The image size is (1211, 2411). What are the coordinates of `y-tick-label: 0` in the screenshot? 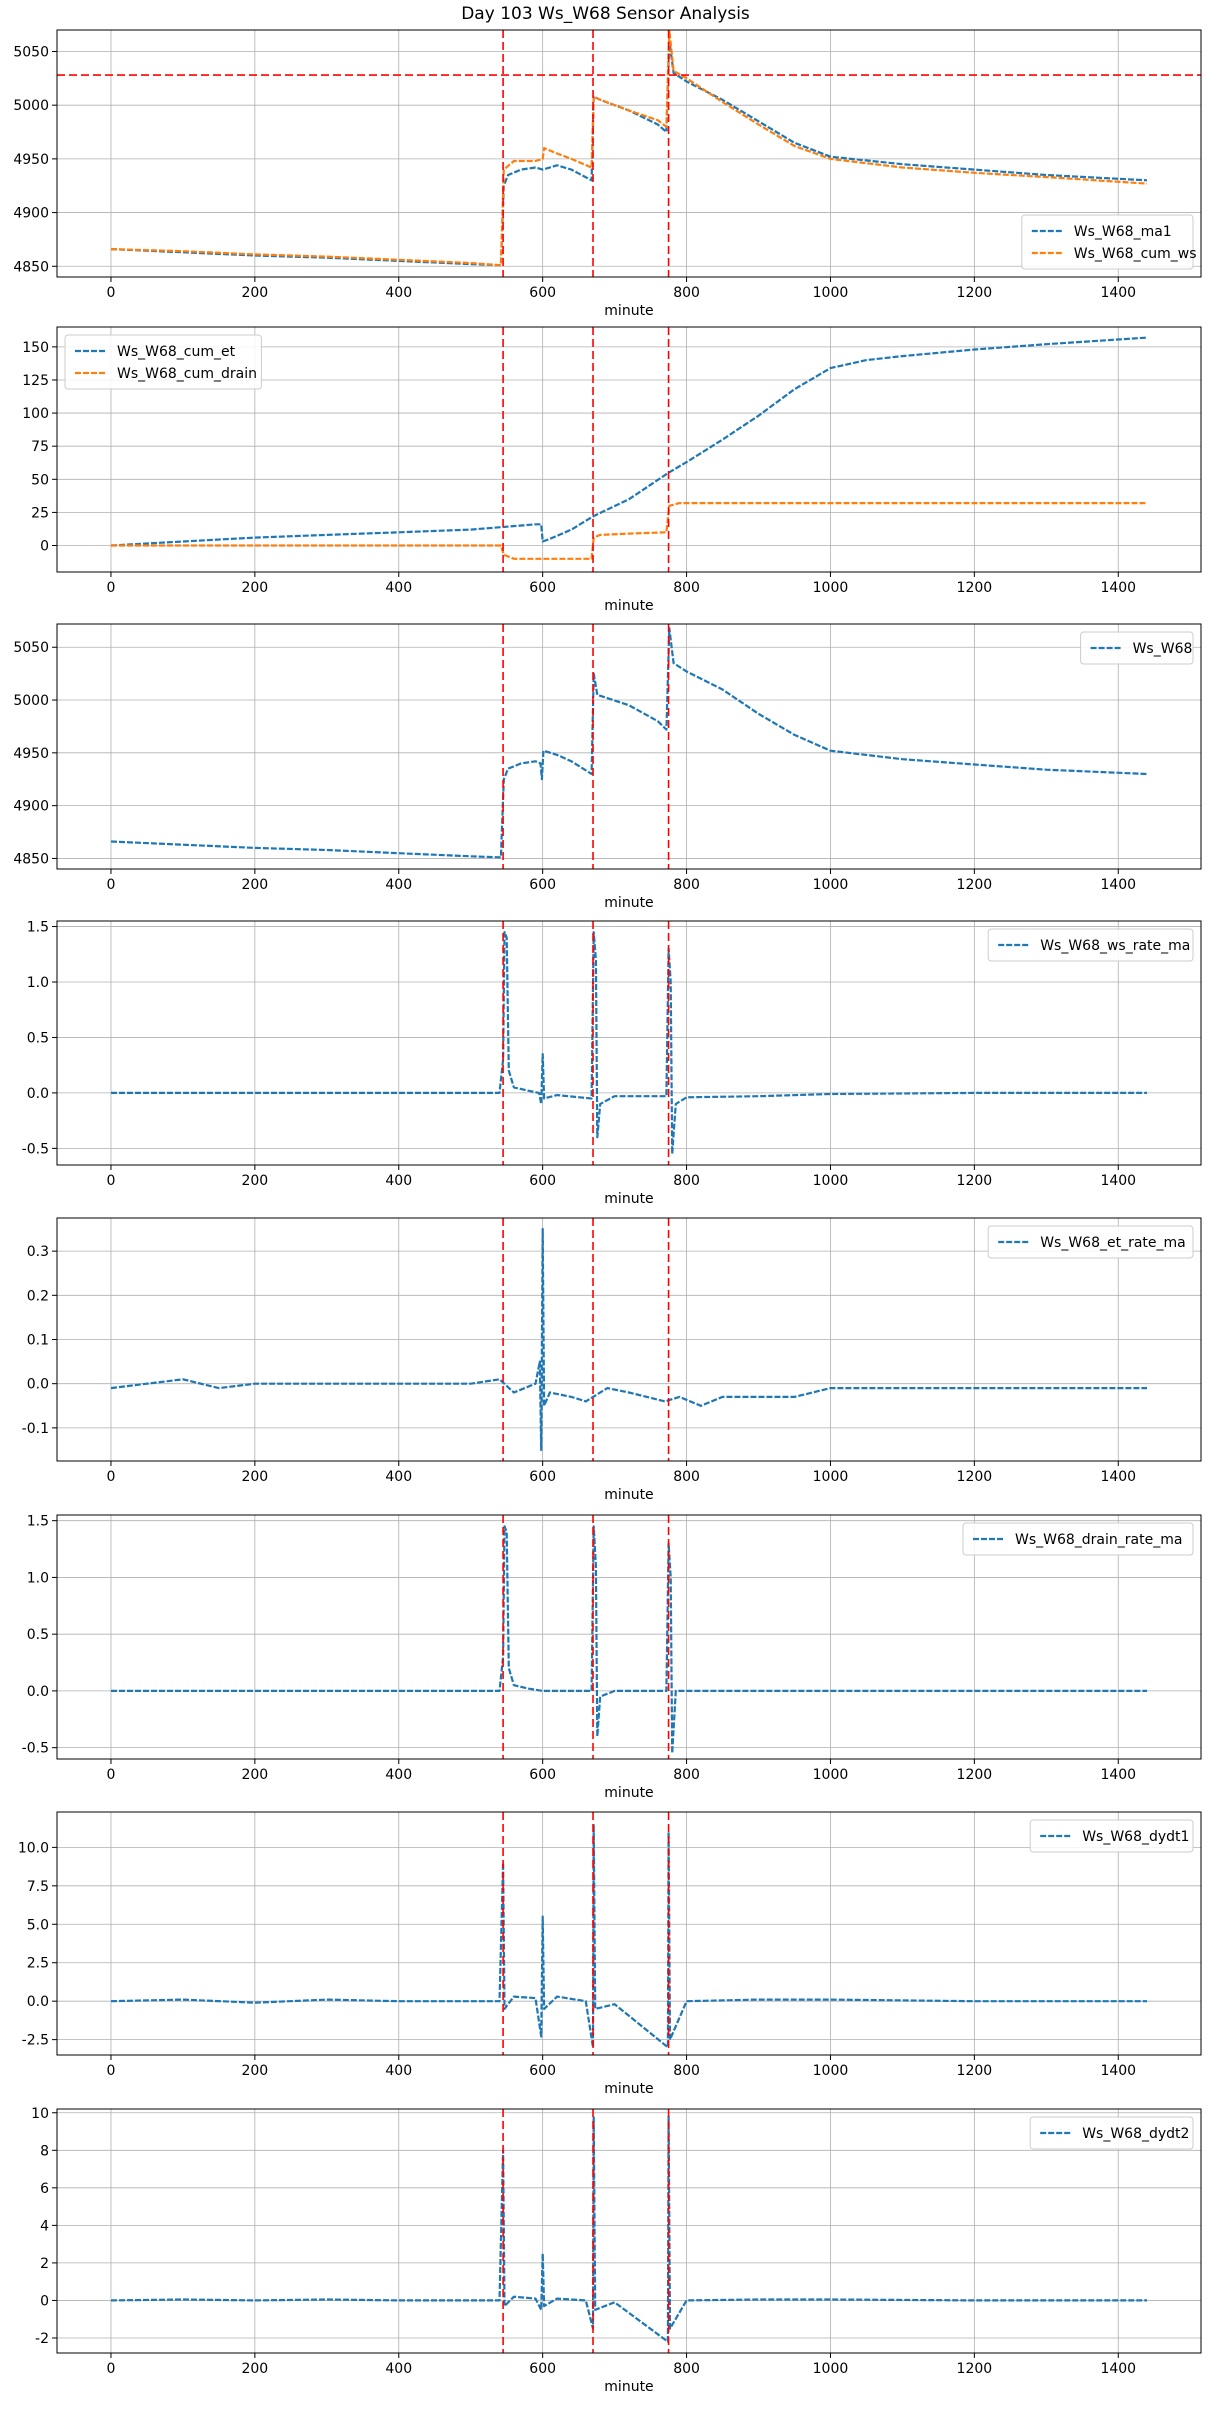 It's located at (44, 2301).